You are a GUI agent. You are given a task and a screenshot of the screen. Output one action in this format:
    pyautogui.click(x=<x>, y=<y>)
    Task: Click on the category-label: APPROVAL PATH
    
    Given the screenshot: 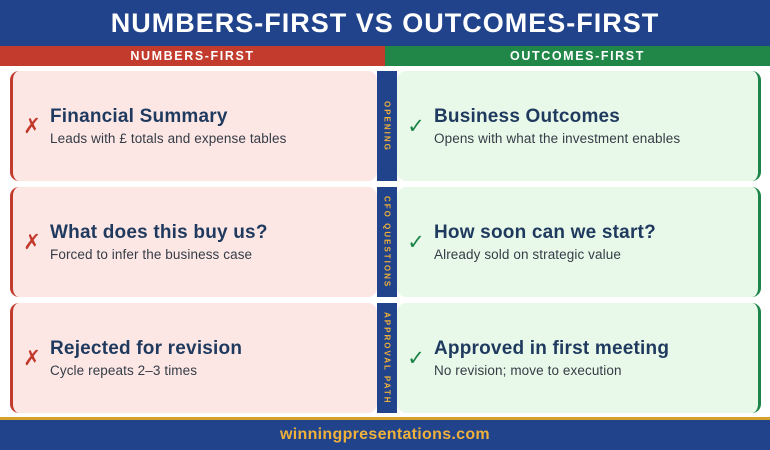 What is the action you would take?
    pyautogui.click(x=387, y=358)
    